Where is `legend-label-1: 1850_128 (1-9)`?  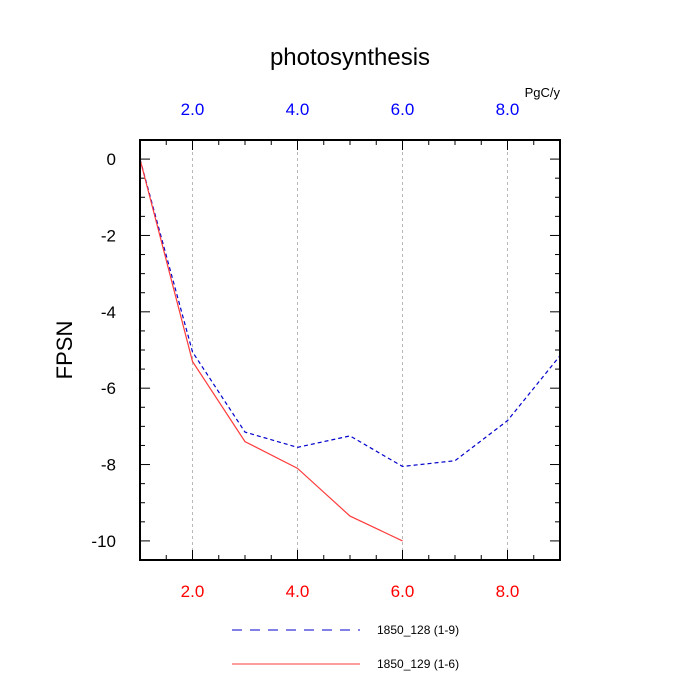
legend-label-1: 1850_128 (1-9) is located at coordinates (418, 630).